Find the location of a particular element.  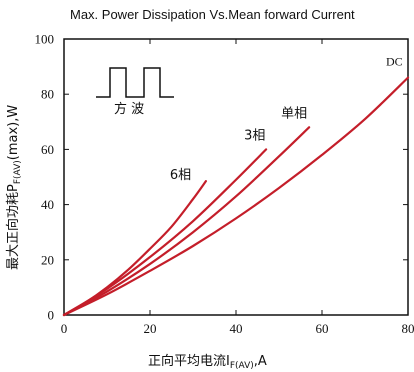

series-label-dc: DC is located at coordinates (394, 62).